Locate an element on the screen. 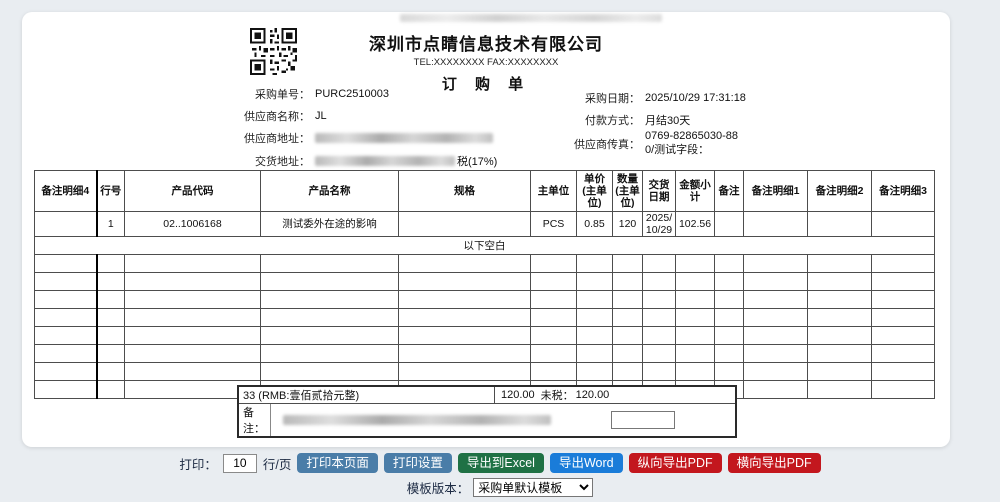 The height and width of the screenshot is (502, 1000). export-pdf-portrait-button: 纵向导出PDF is located at coordinates (675, 463).